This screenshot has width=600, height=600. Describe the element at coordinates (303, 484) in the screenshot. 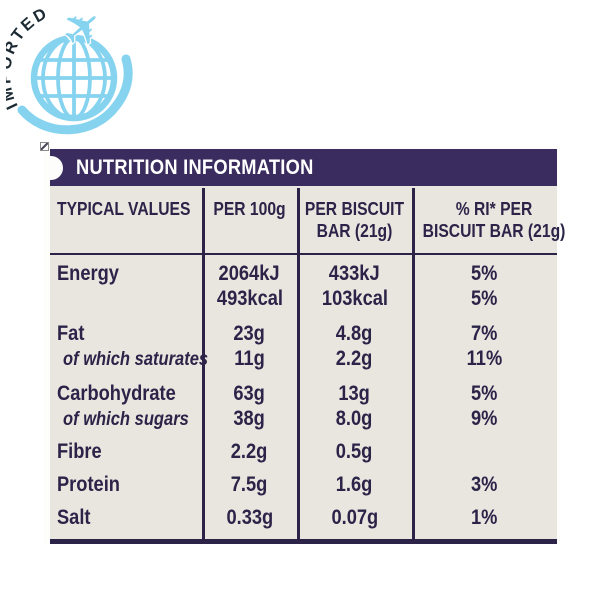

I see `table-row-protein: Protein 7.5g 1.6g 3%` at that location.